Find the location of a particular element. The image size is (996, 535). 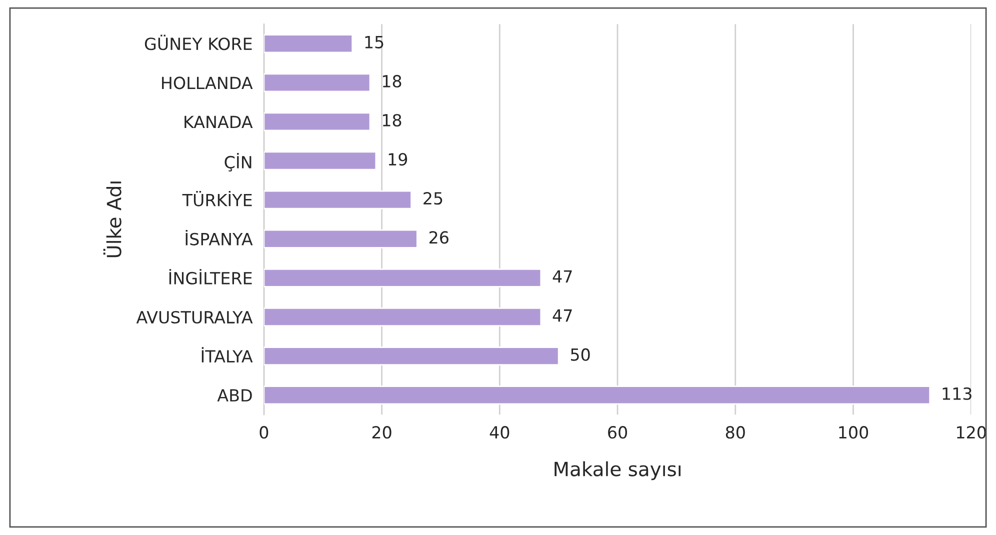

data-label: 25 is located at coordinates (433, 198).